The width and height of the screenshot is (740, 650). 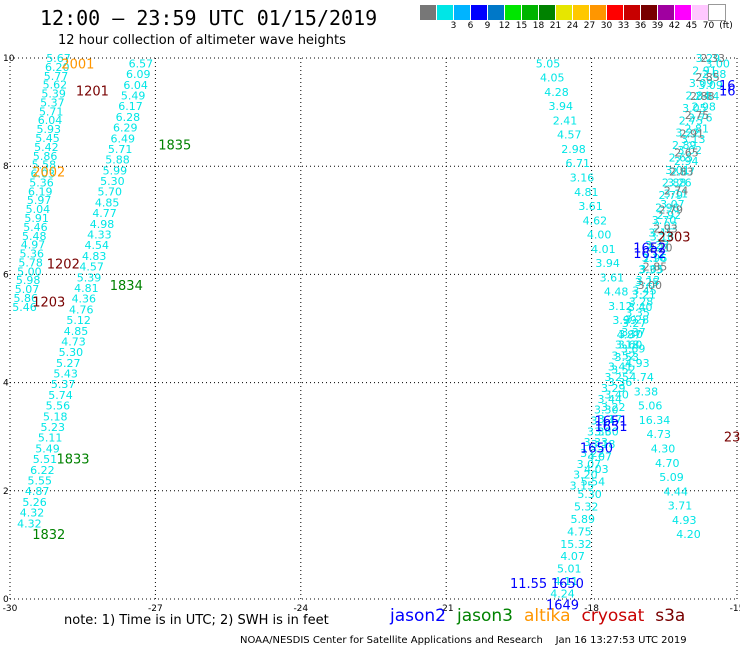 What do you see at coordinates (603, 249) in the screenshot?
I see `wave-height-label: 4.01` at bounding box center [603, 249].